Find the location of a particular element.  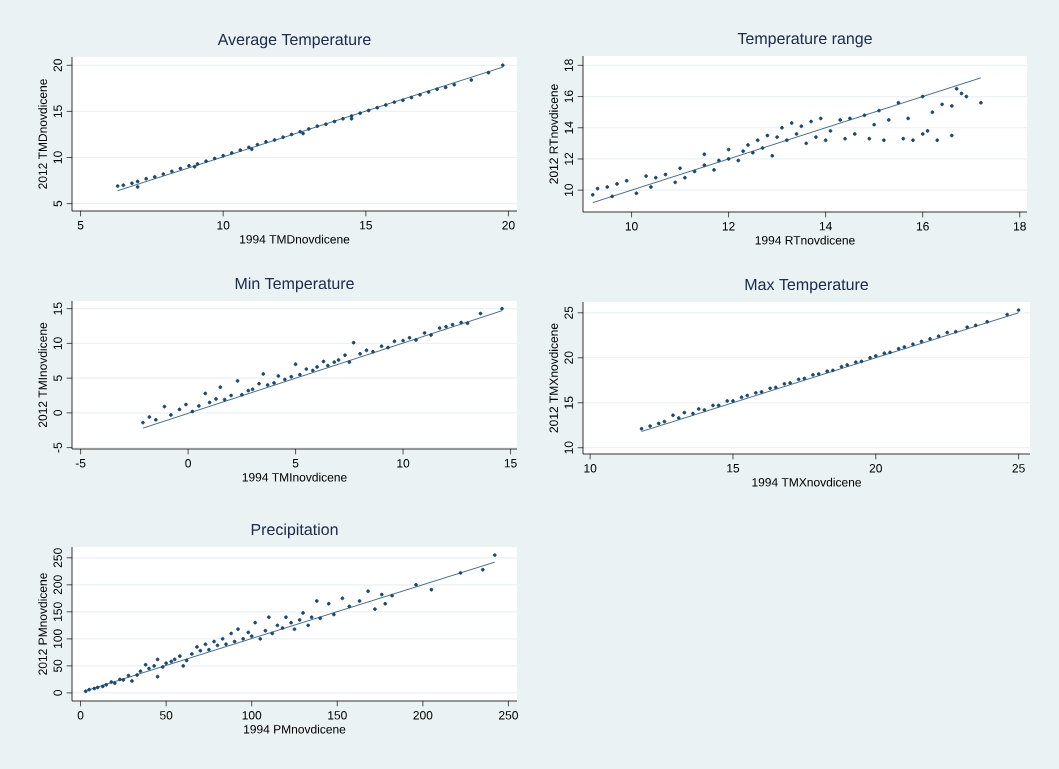

x-axis-title: 1994 PMnovdicene is located at coordinates (295, 729).